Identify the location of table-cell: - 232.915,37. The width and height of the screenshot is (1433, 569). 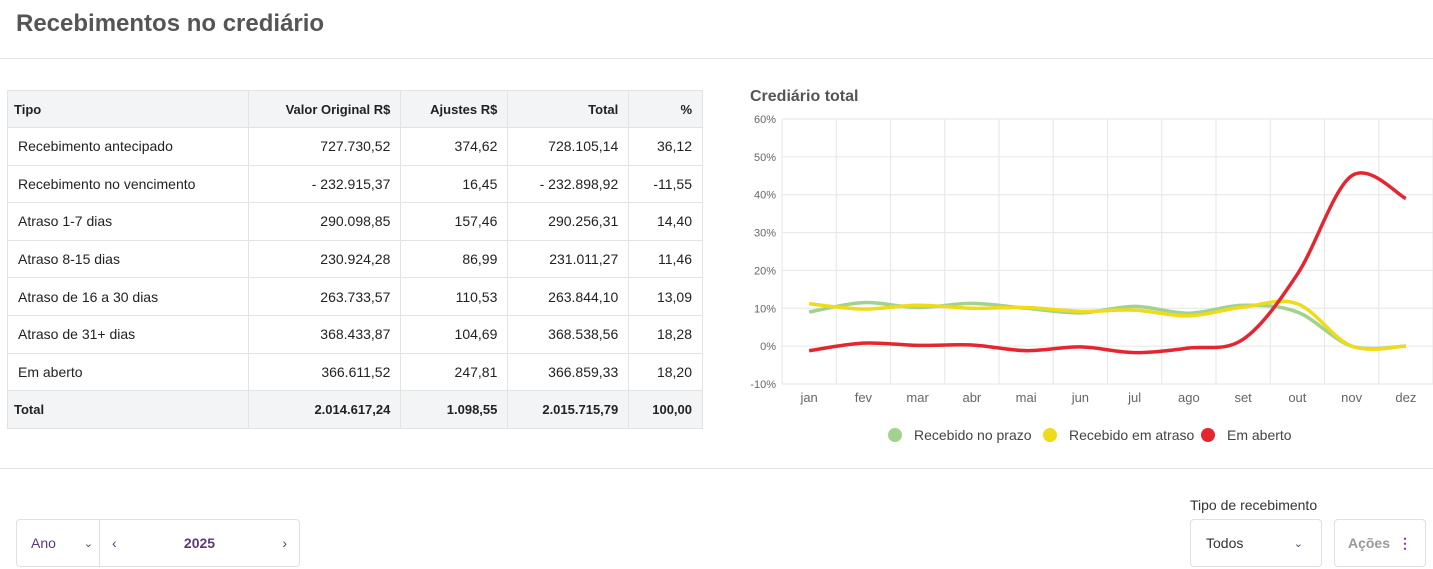
(324, 184).